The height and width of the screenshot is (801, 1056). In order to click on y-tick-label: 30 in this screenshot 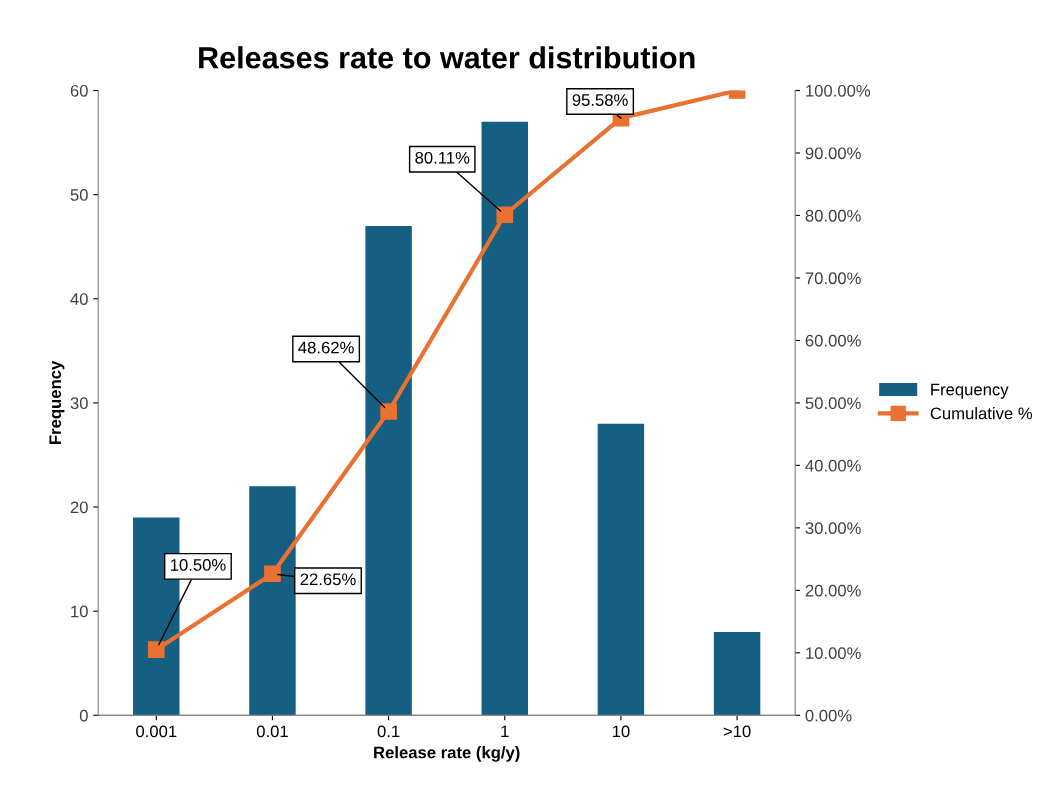, I will do `click(79, 403)`.